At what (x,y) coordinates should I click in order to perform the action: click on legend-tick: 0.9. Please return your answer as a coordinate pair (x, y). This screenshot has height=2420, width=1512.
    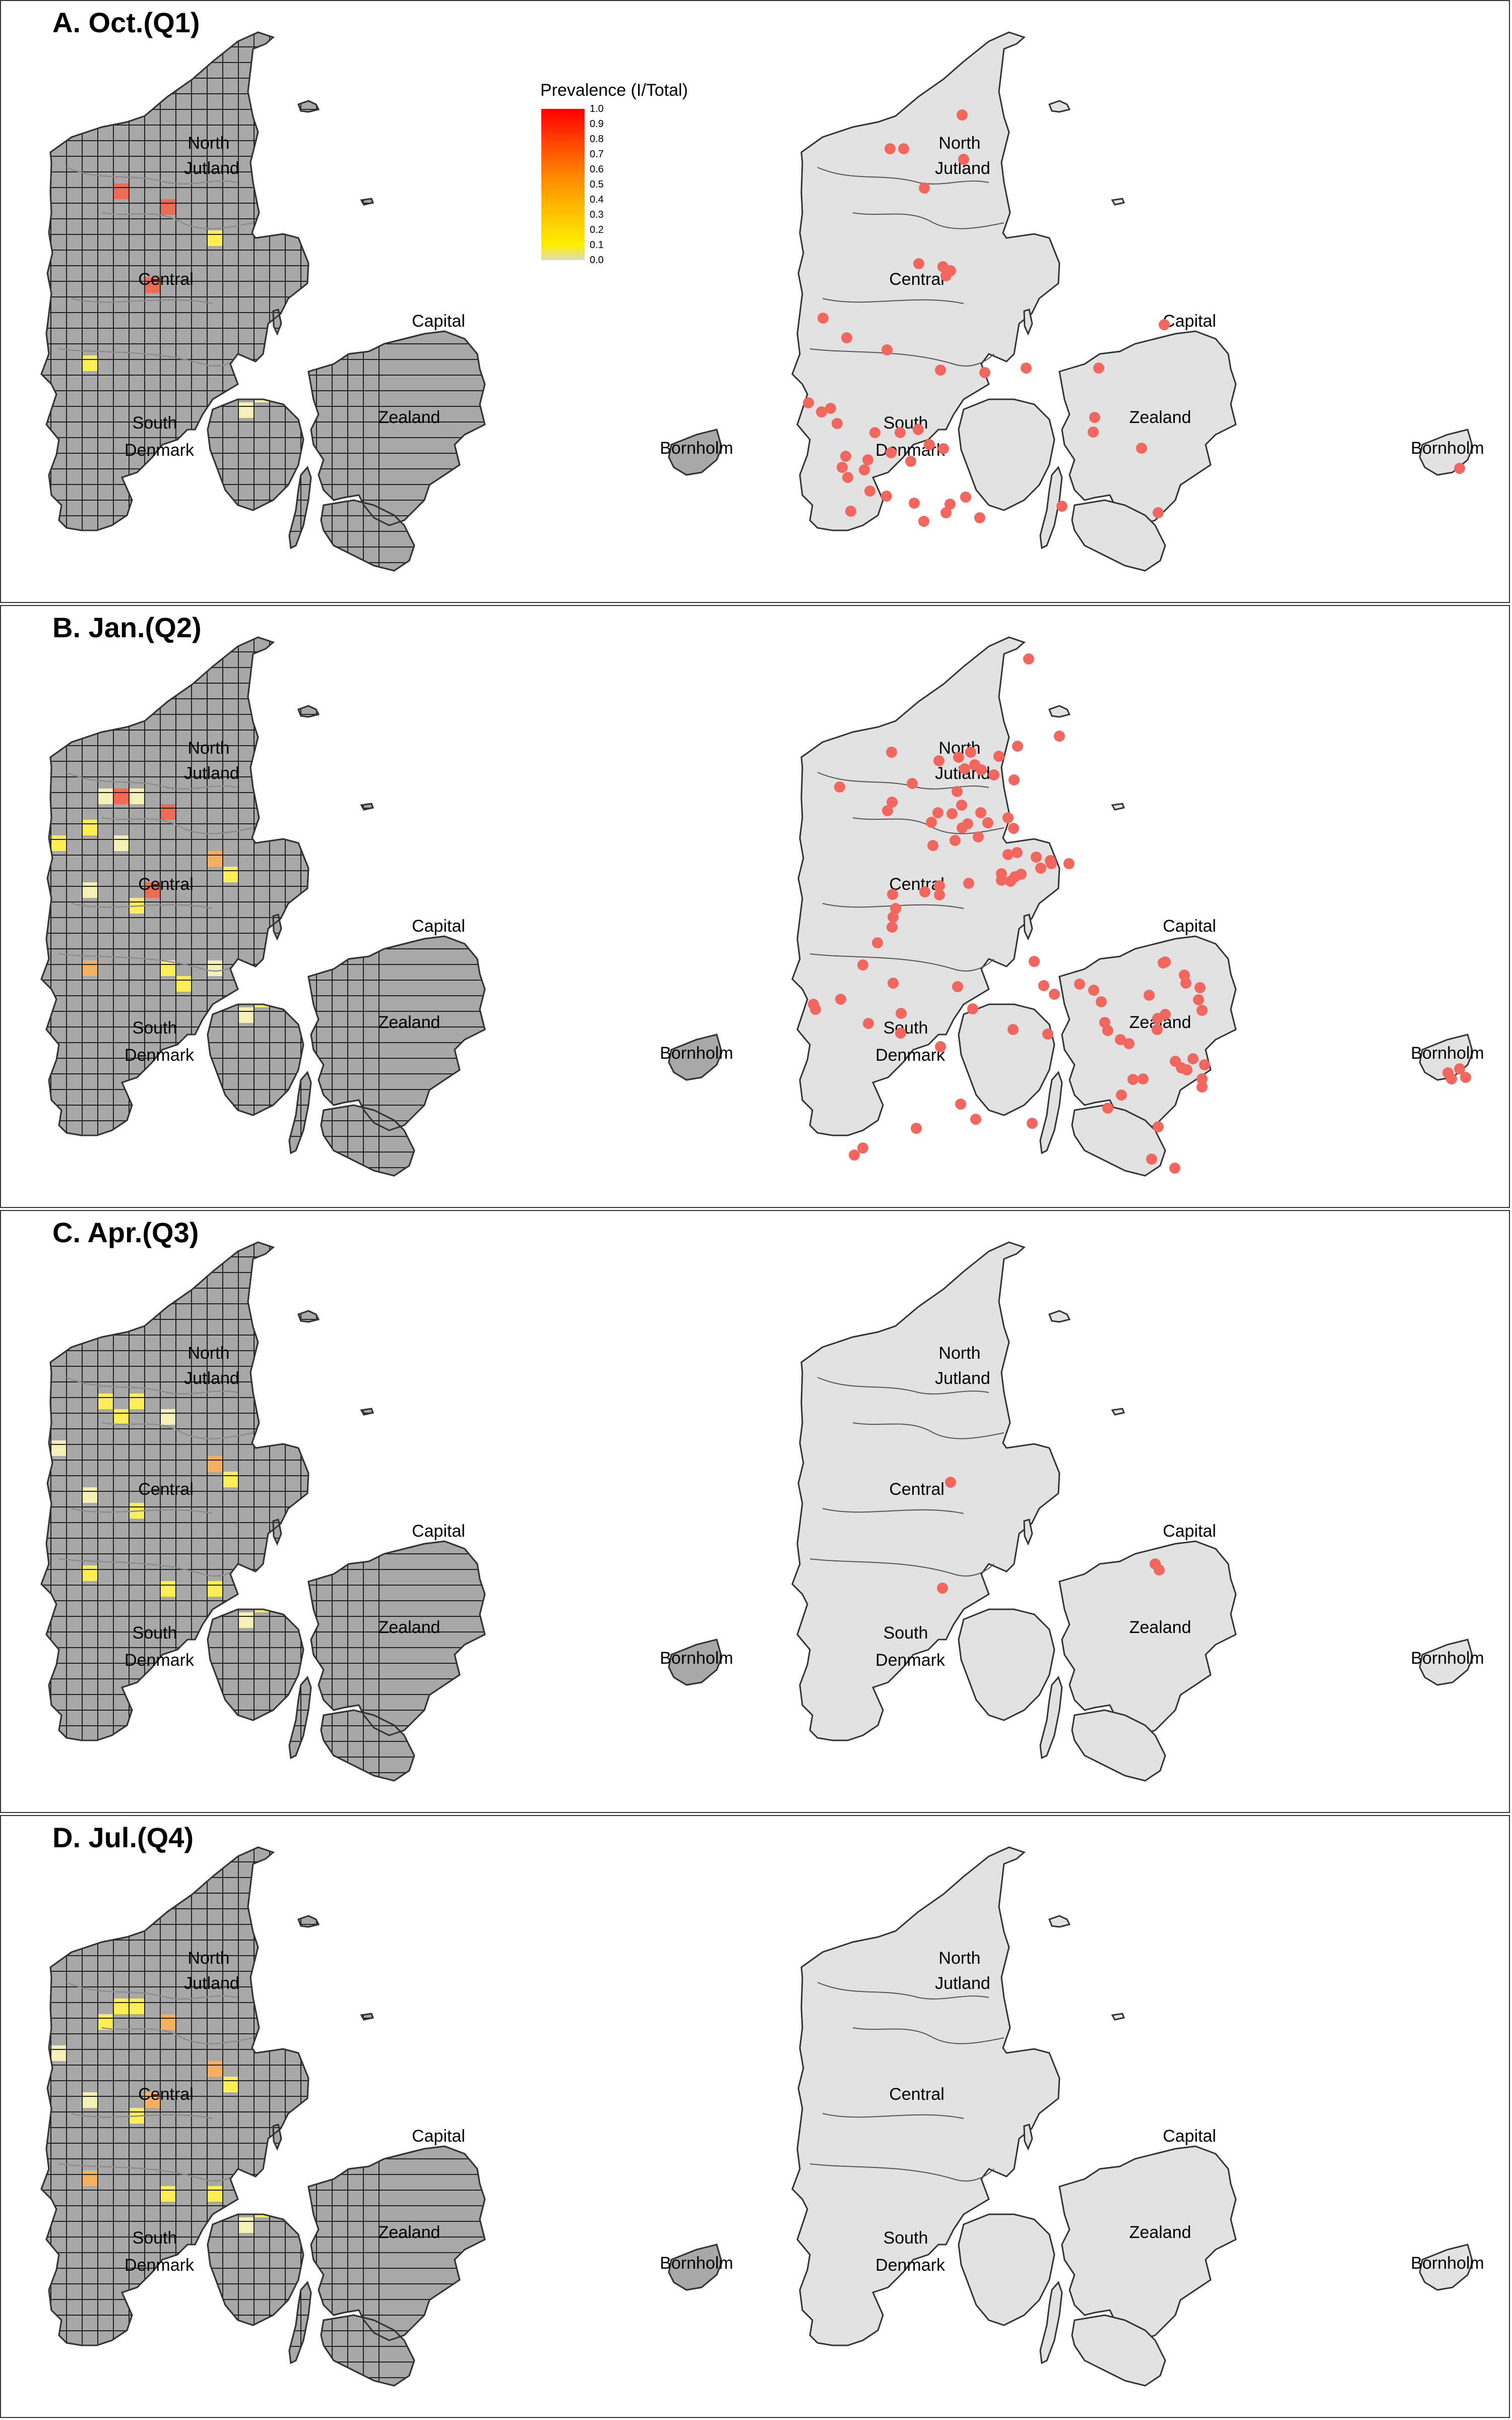
    Looking at the image, I should click on (597, 124).